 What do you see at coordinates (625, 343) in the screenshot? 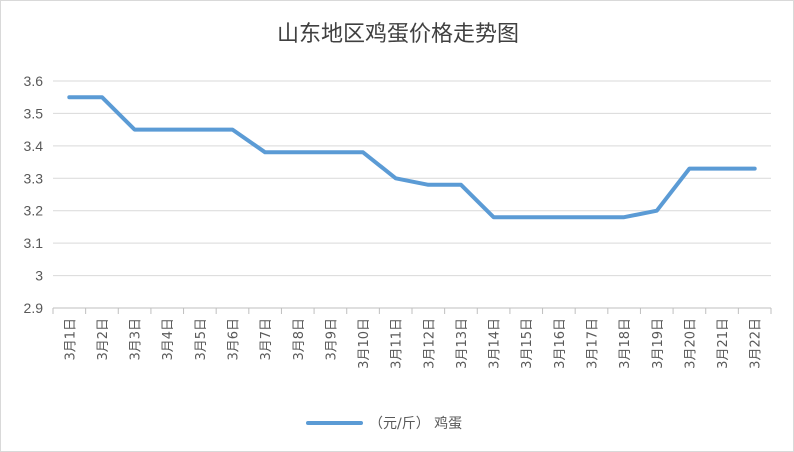
I see `x-tick-label: 3月18日` at bounding box center [625, 343].